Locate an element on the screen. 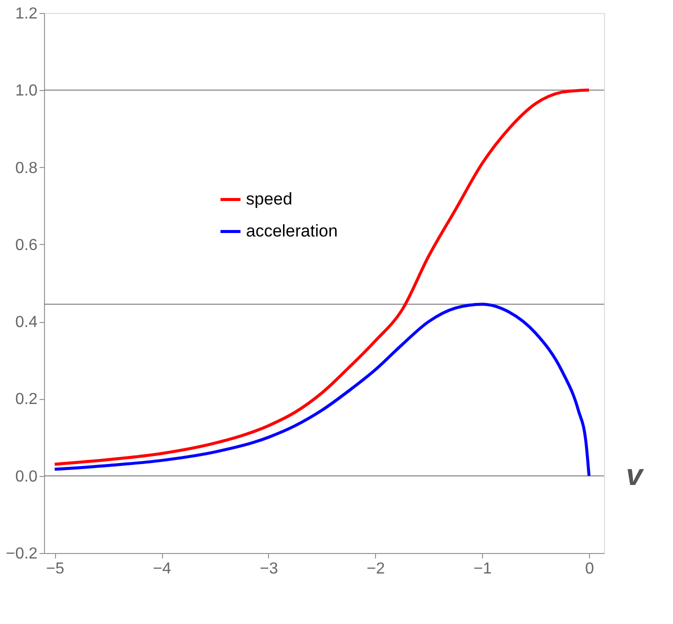 The width and height of the screenshot is (673, 624). x-tick-label: −4 is located at coordinates (162, 569).